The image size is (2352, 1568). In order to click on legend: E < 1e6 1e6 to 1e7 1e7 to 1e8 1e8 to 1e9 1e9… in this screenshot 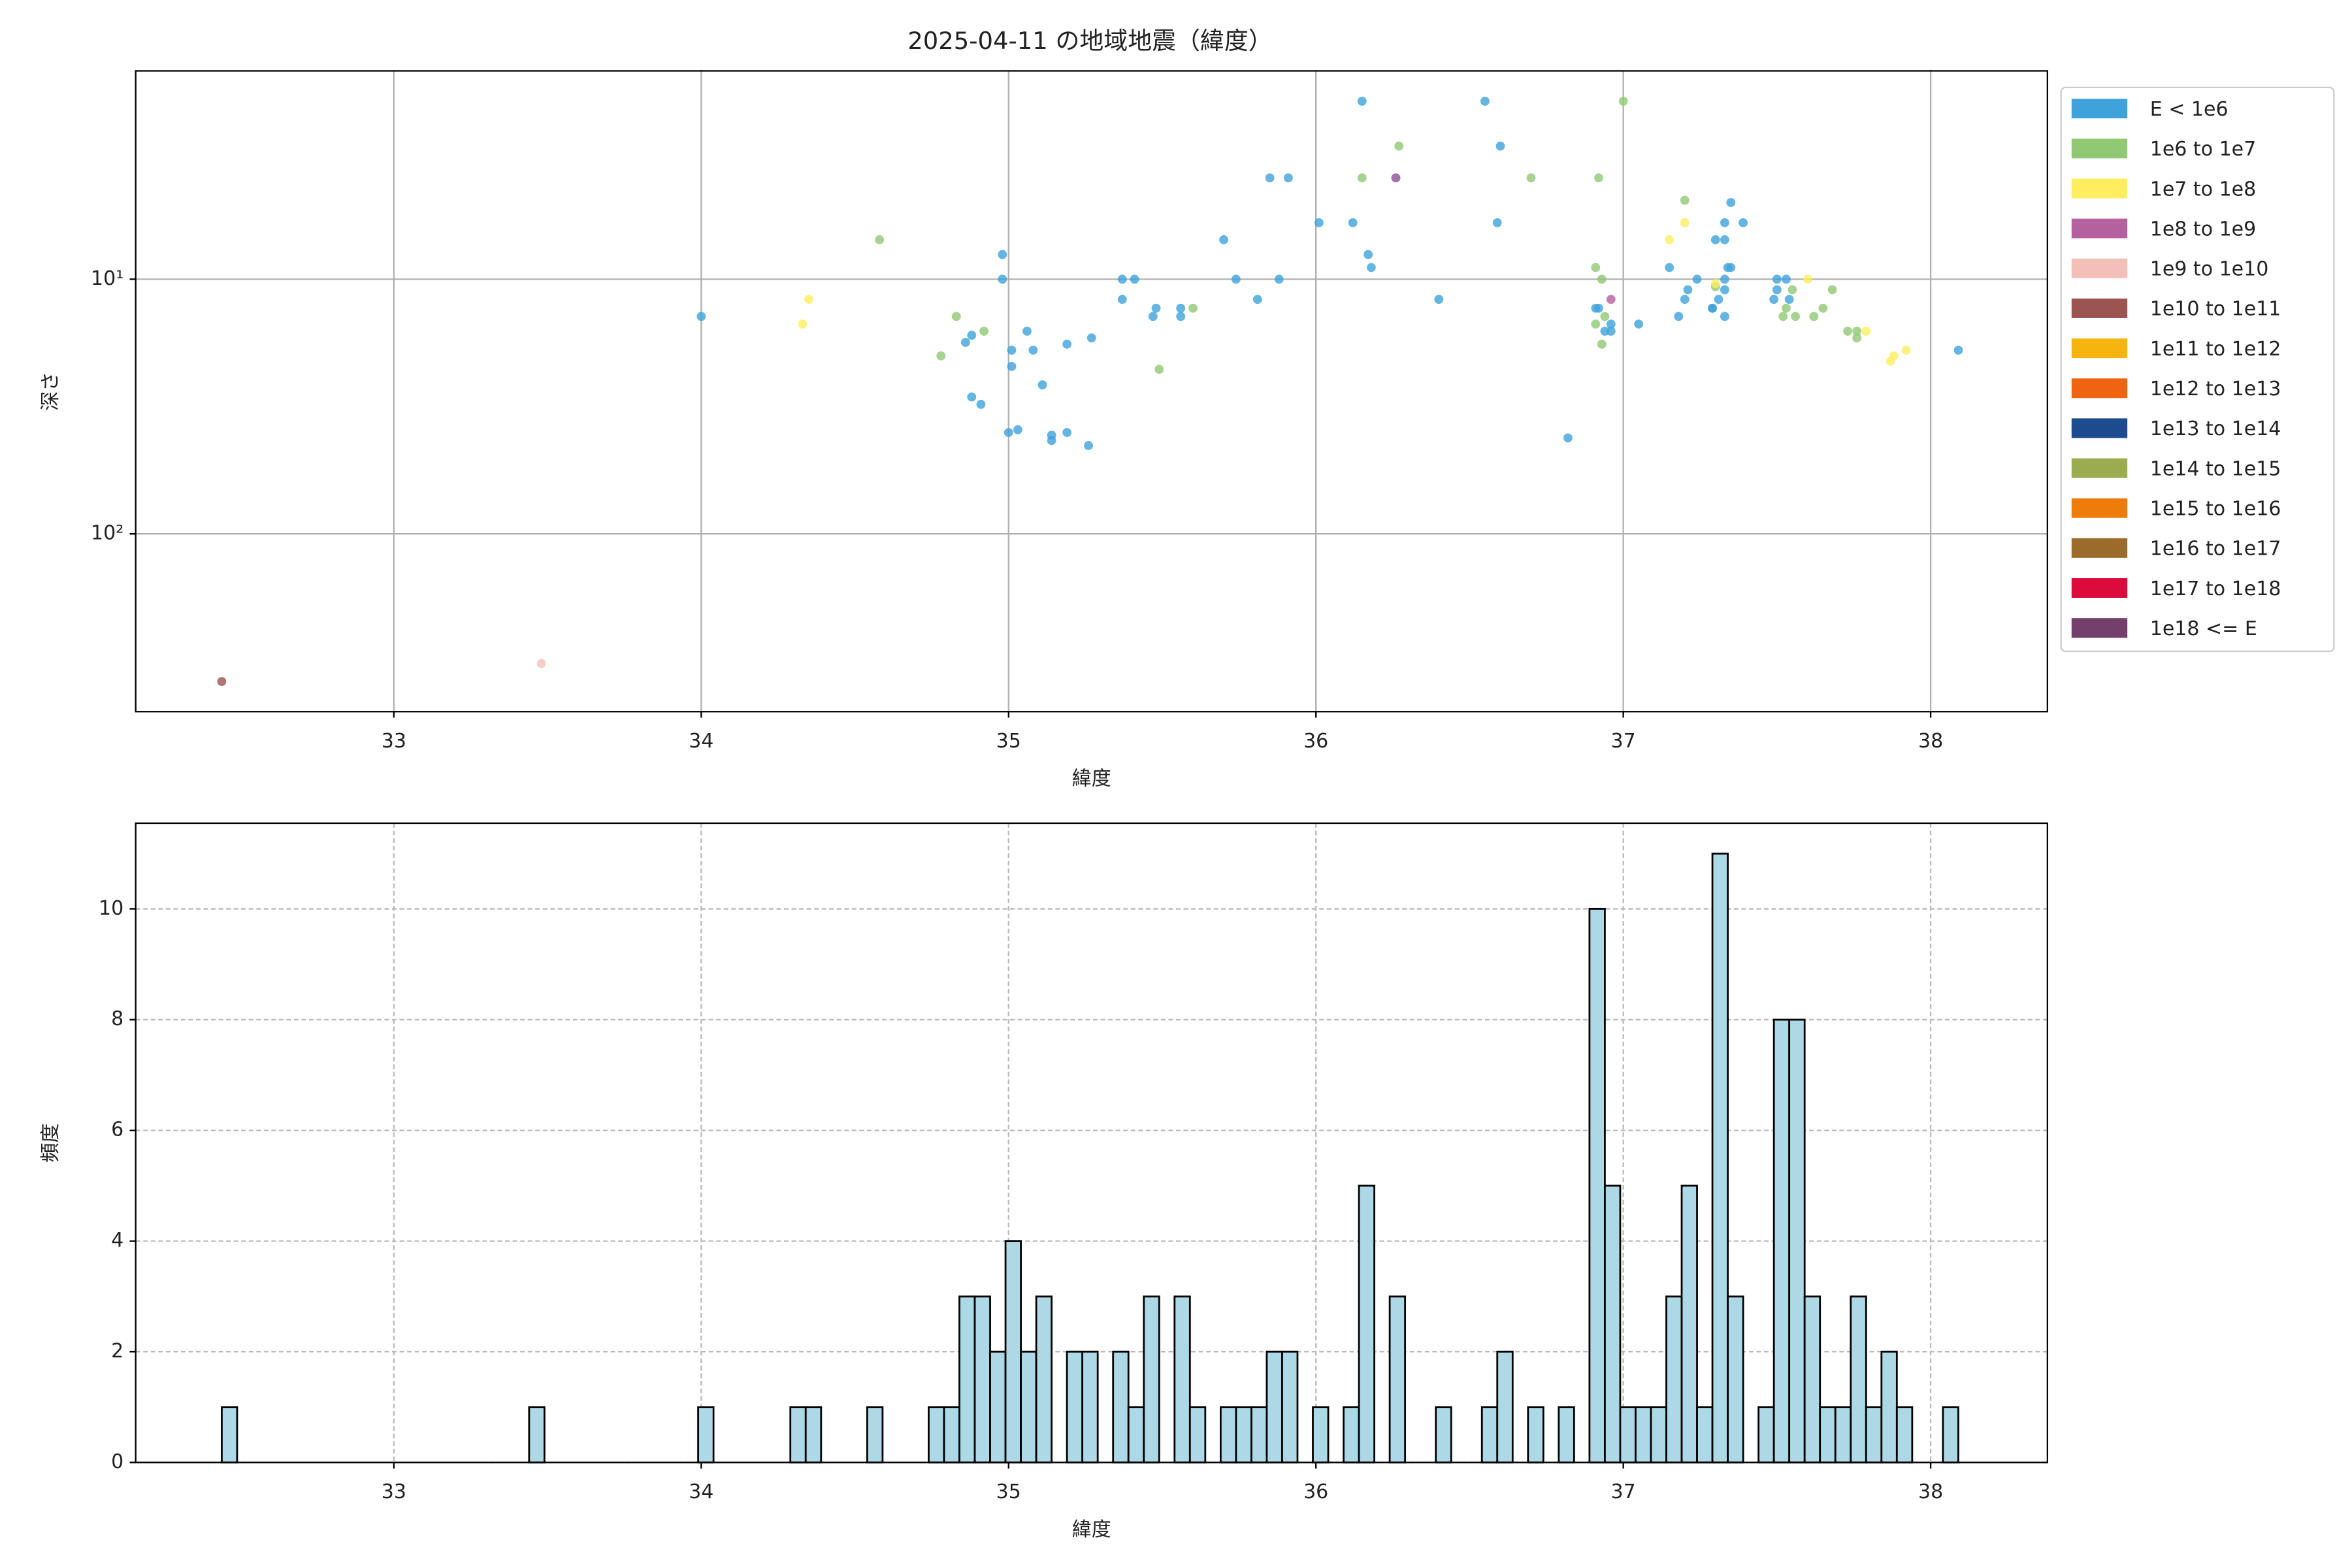, I will do `click(2197, 369)`.